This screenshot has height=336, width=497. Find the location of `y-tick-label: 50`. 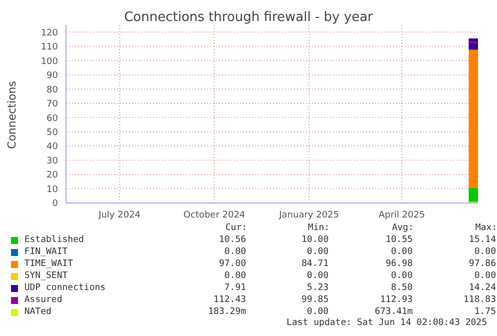

y-tick-label: 50 is located at coordinates (52, 133).